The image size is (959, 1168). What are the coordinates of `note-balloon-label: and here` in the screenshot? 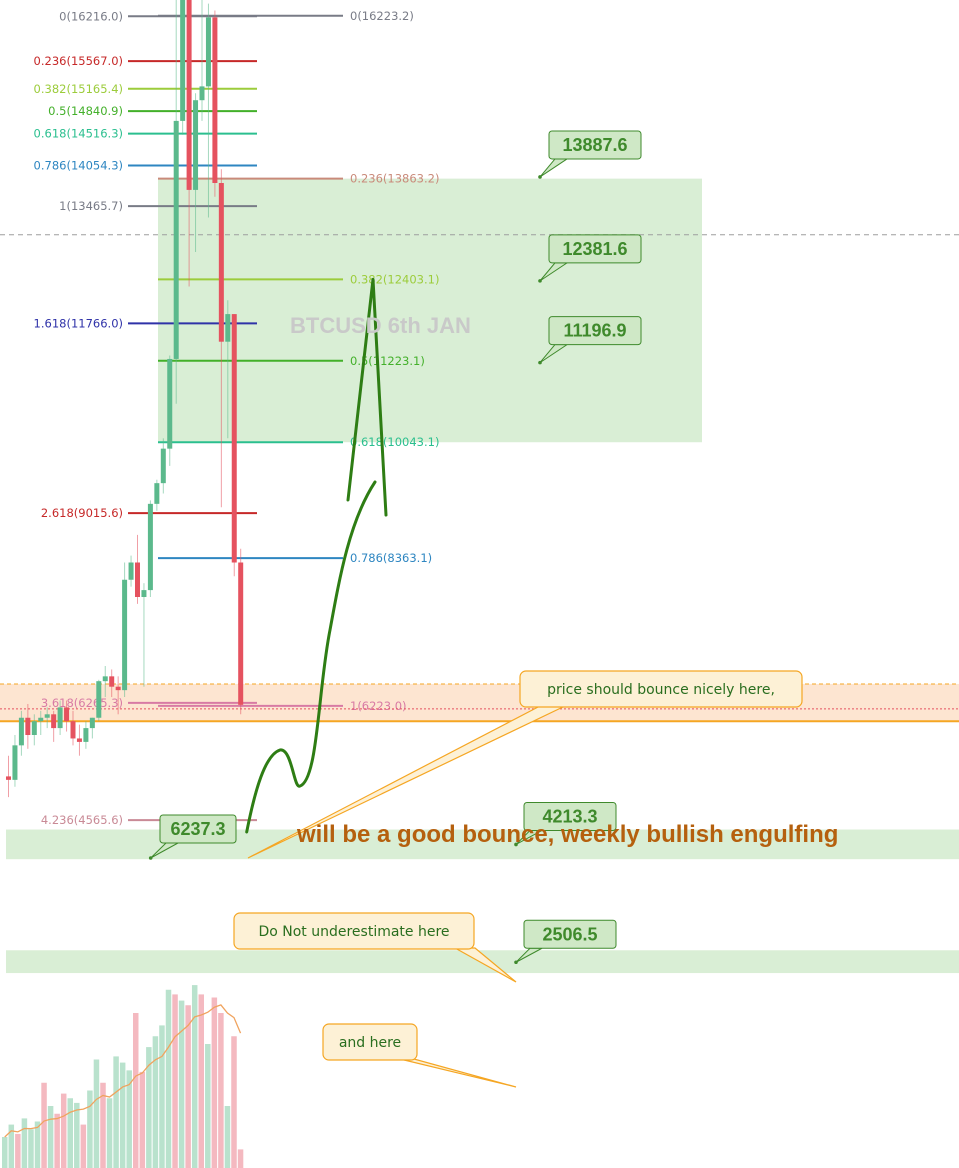 It's located at (370, 1043).